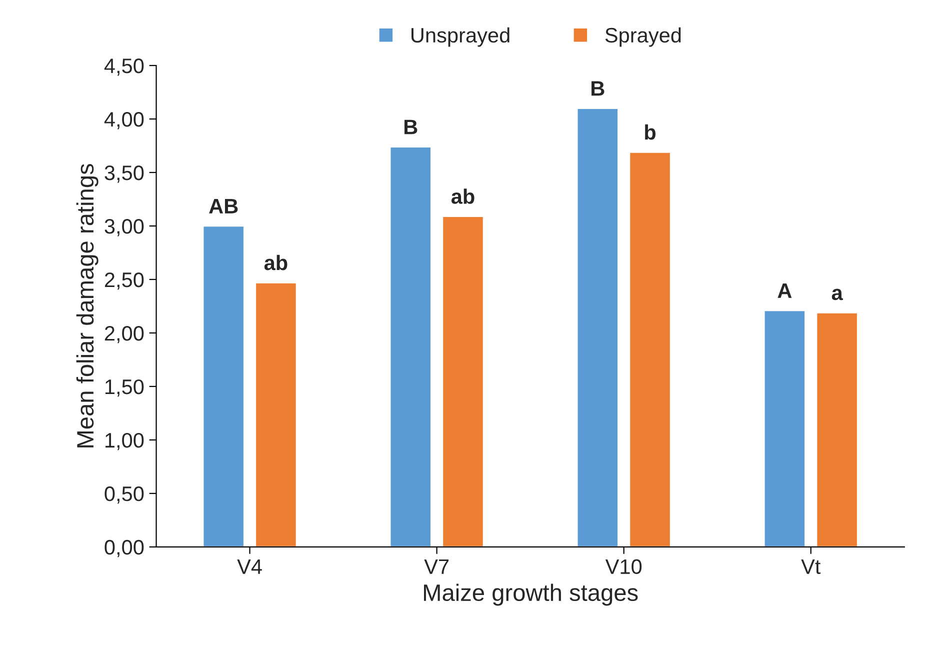  What do you see at coordinates (124, 335) in the screenshot?
I see `y-tick-label: 2,00` at bounding box center [124, 335].